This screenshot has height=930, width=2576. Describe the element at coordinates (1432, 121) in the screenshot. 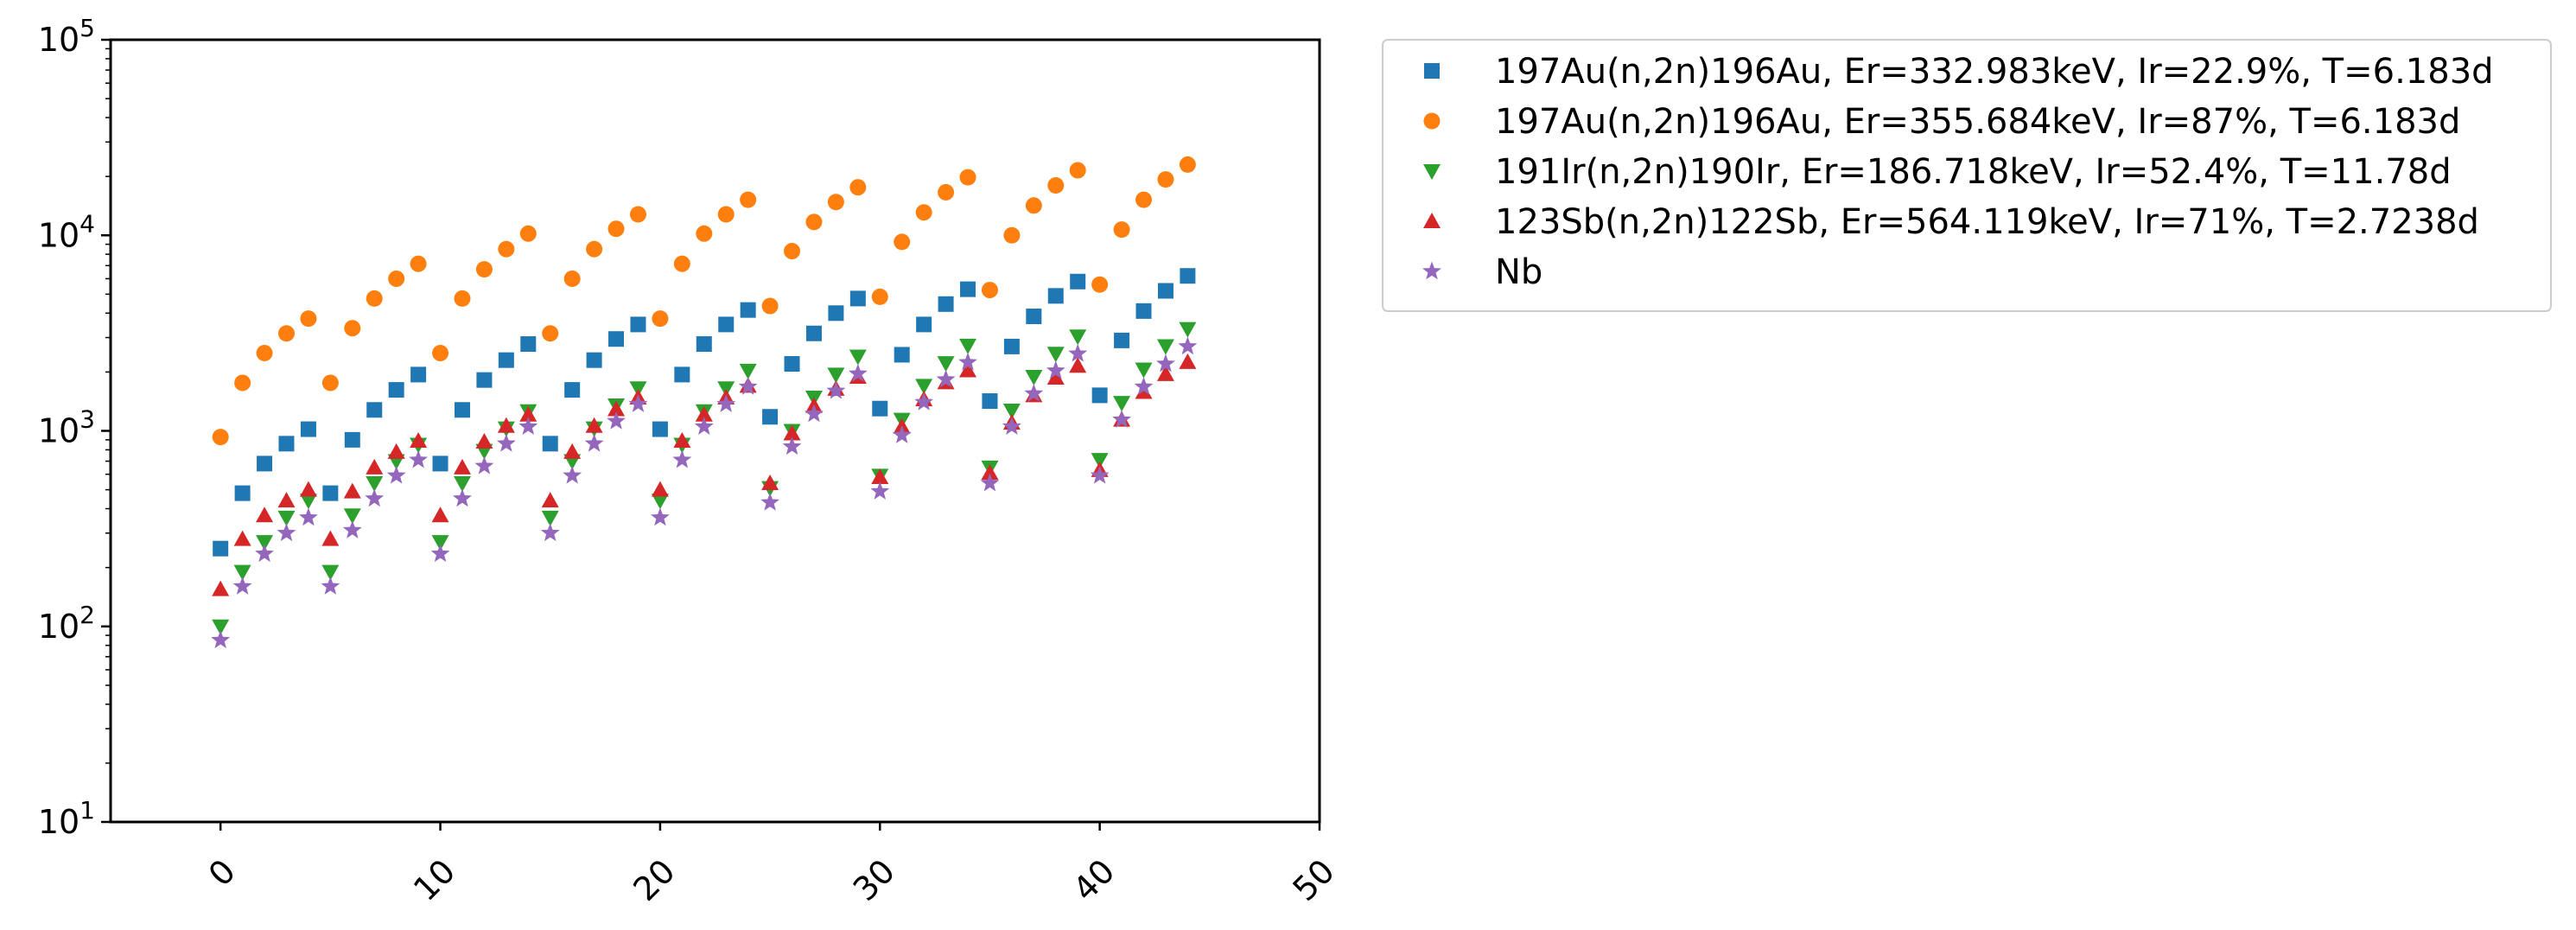

I see `legend-marker` at that location.